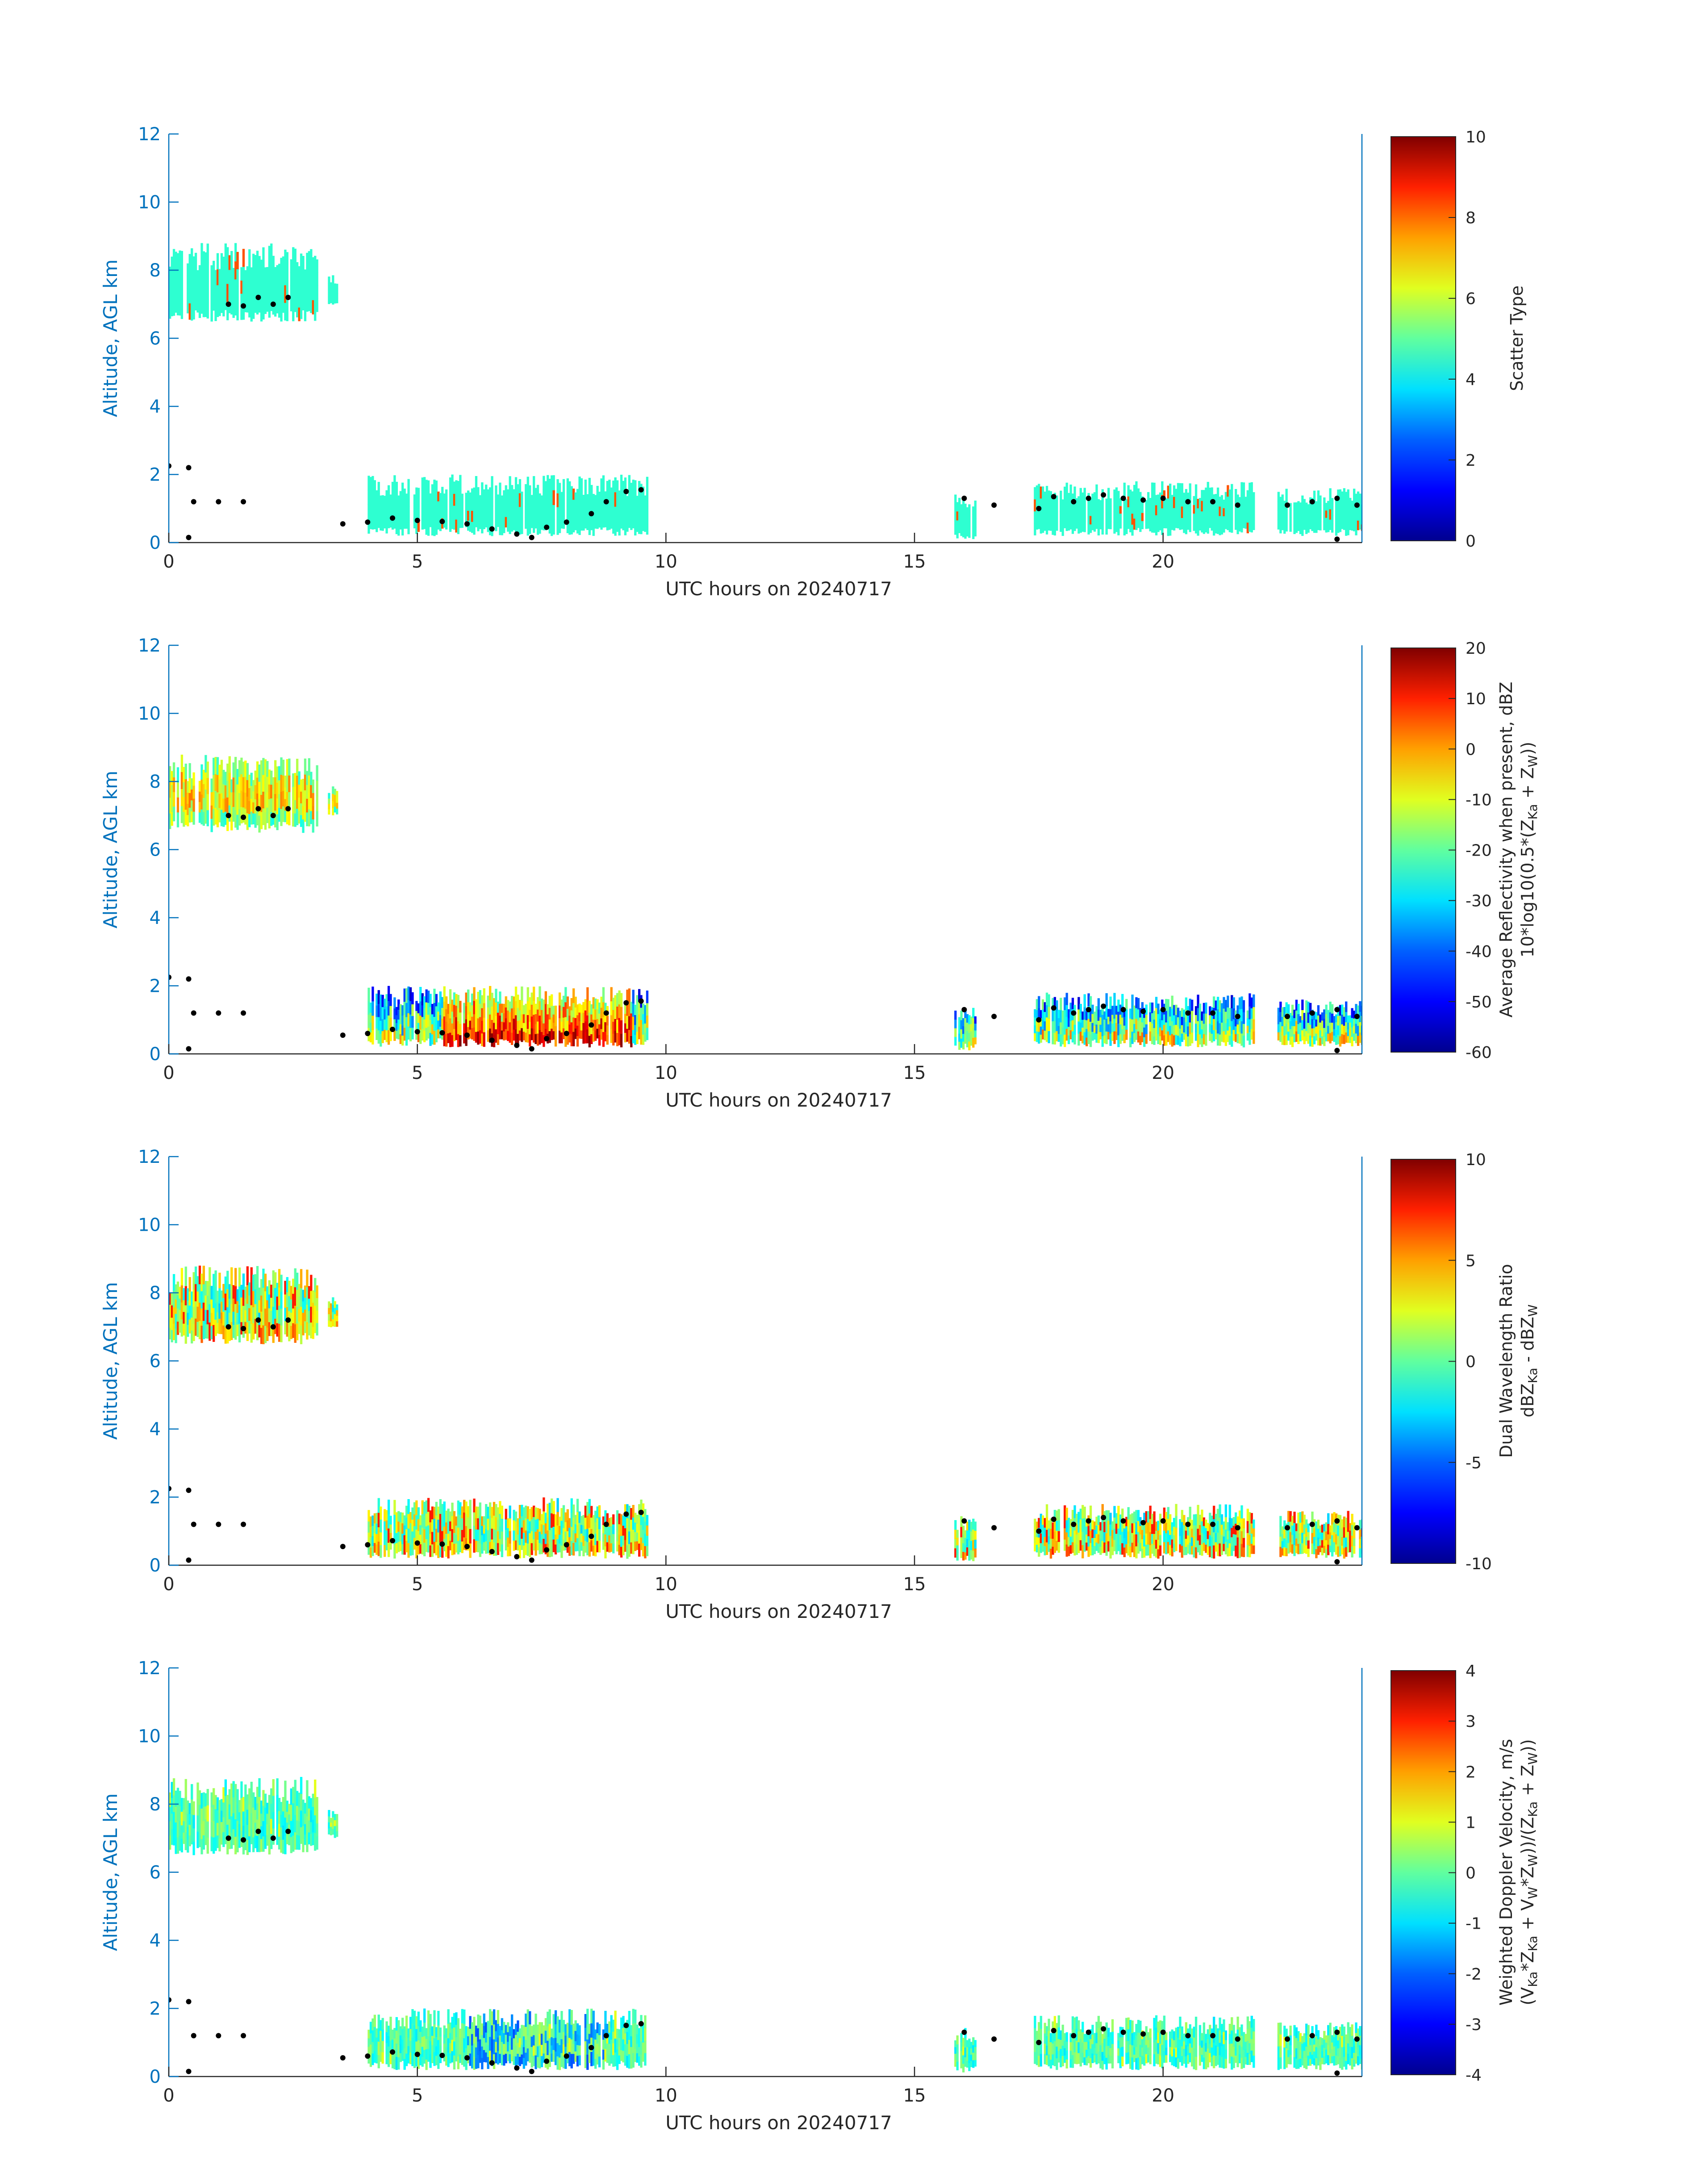  I want to click on y-tick-label: 6, so click(155, 850).